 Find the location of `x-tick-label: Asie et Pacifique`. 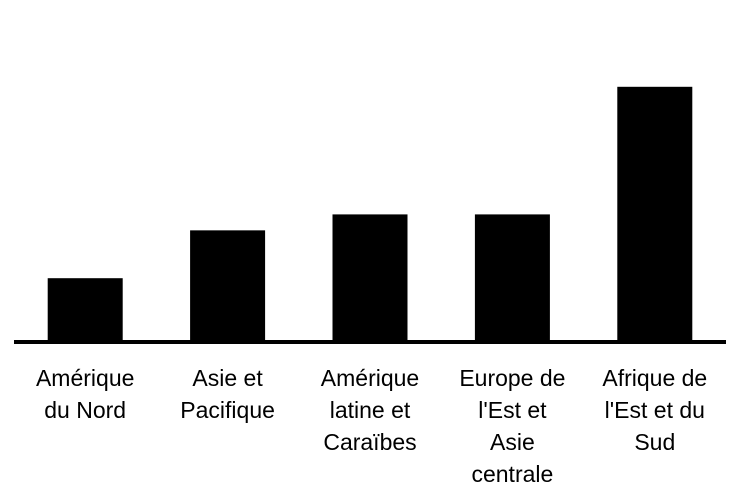

x-tick-label: Asie et Pacifique is located at coordinates (227, 394).